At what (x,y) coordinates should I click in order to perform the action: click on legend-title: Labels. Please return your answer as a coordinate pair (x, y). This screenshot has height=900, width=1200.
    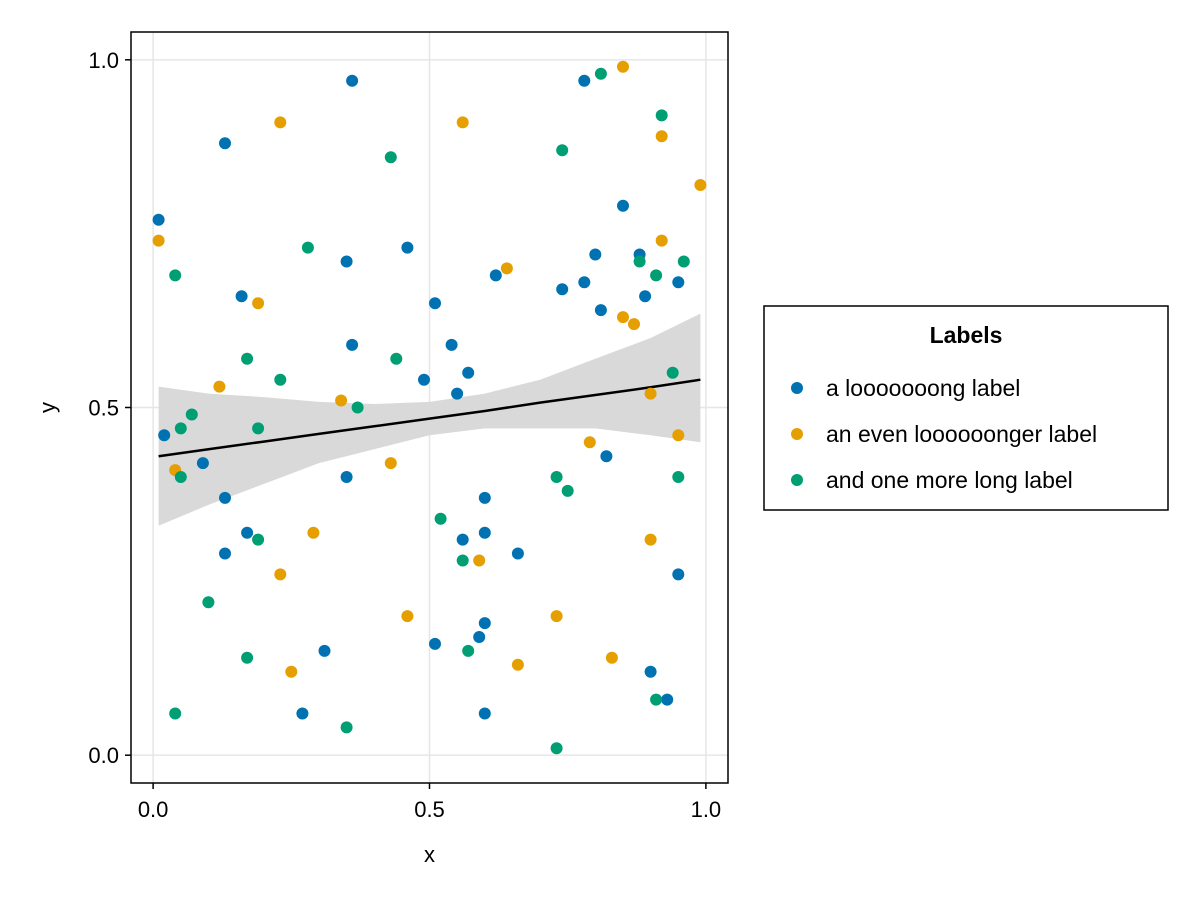
    Looking at the image, I should click on (966, 335).